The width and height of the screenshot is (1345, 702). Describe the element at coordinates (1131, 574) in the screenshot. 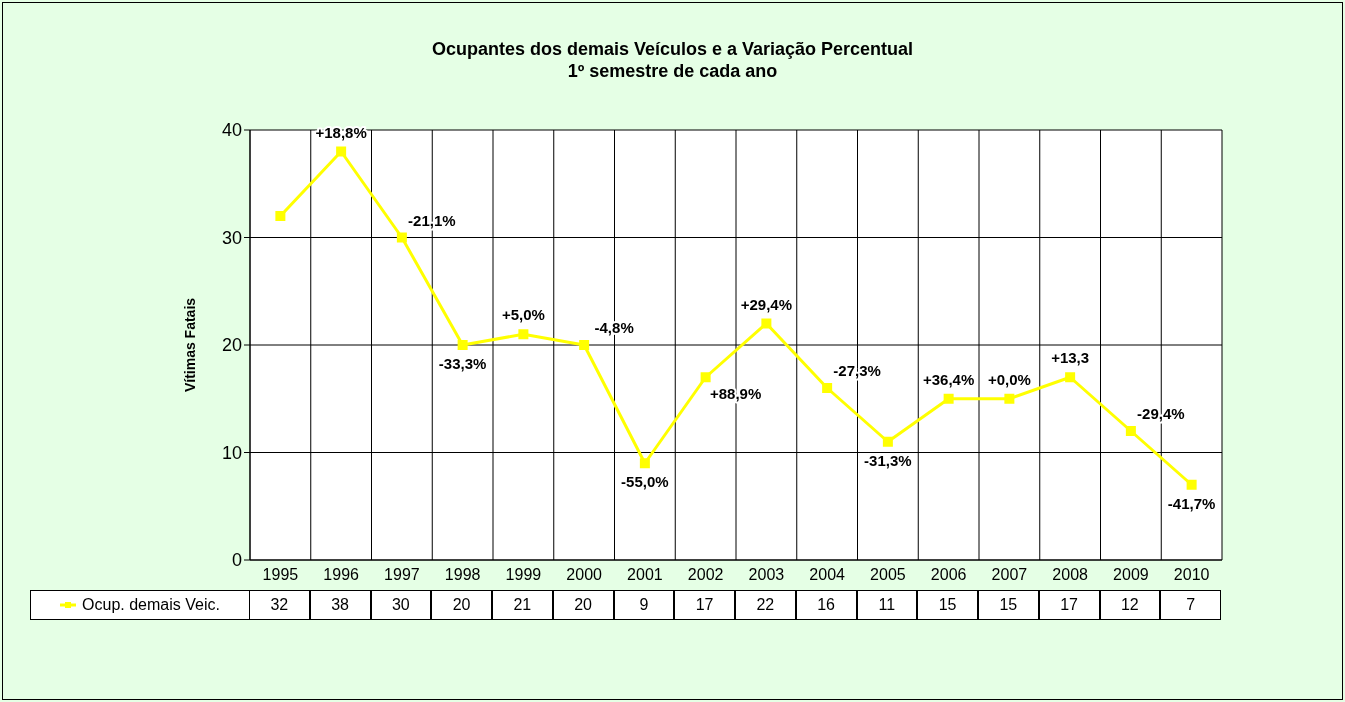

I see `x-tick-label: 2009` at that location.